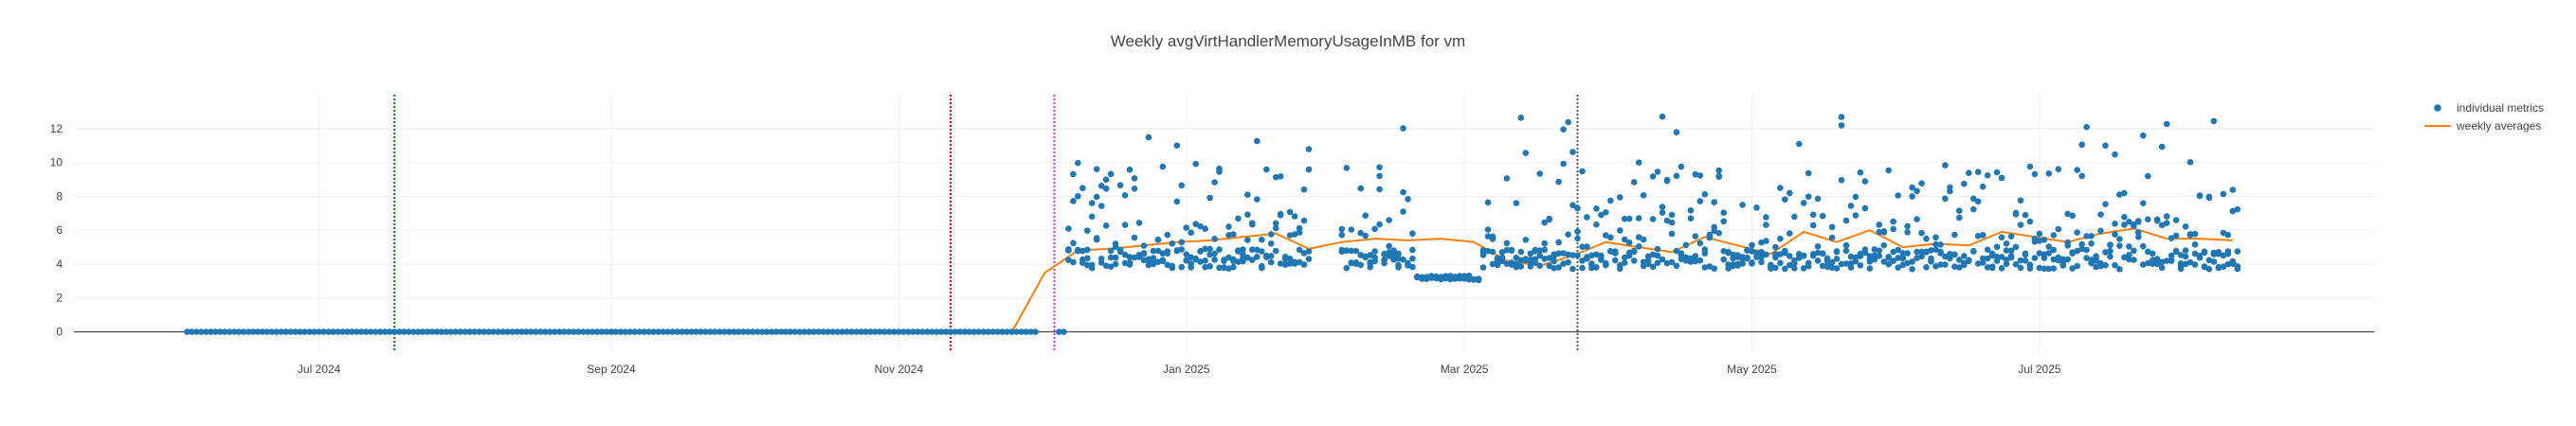  I want to click on x-tick-label: Nov 2024, so click(899, 369).